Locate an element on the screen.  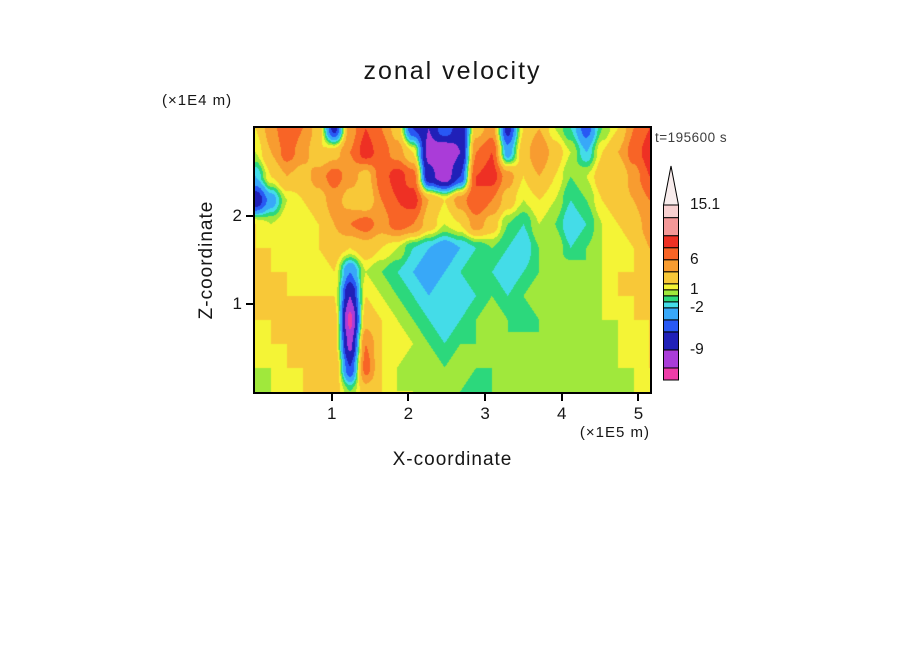
x-tick-label: 5 is located at coordinates (638, 413).